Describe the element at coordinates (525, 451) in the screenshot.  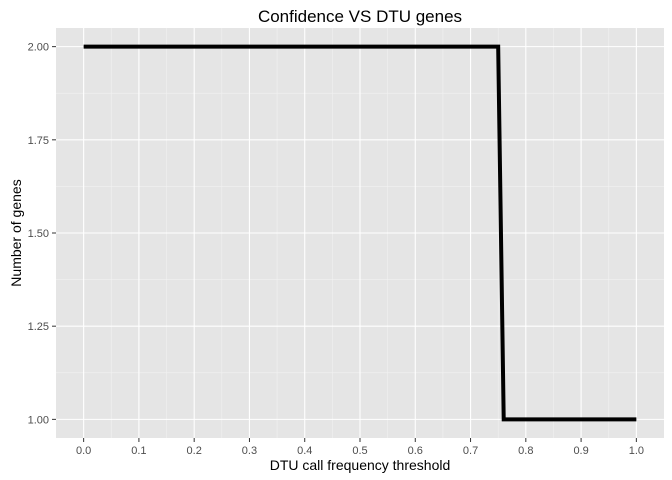
I see `x-tick-label: 0.8` at that location.